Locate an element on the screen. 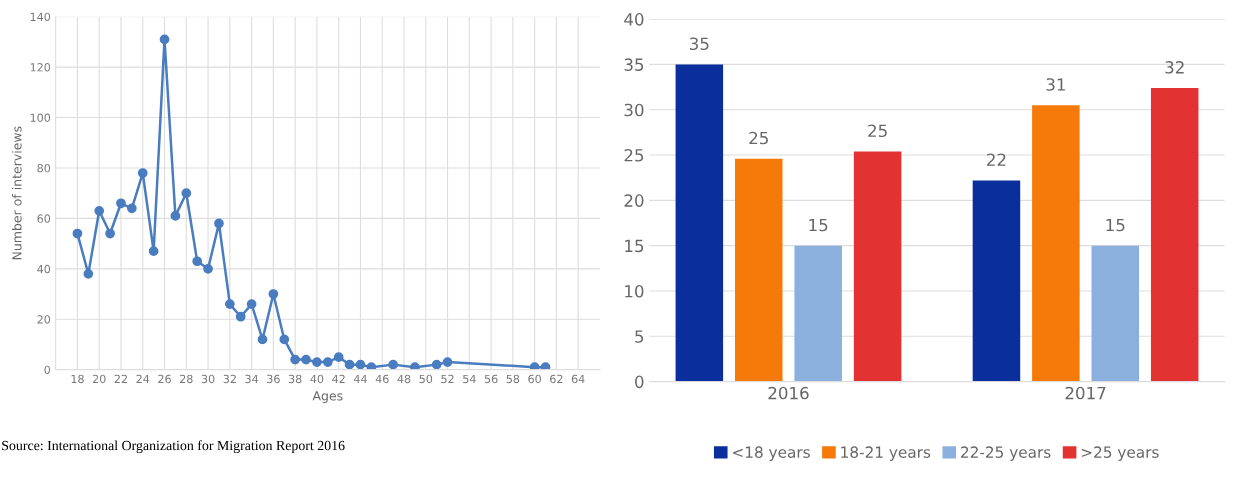  x-tick-label: 20 is located at coordinates (99, 379).